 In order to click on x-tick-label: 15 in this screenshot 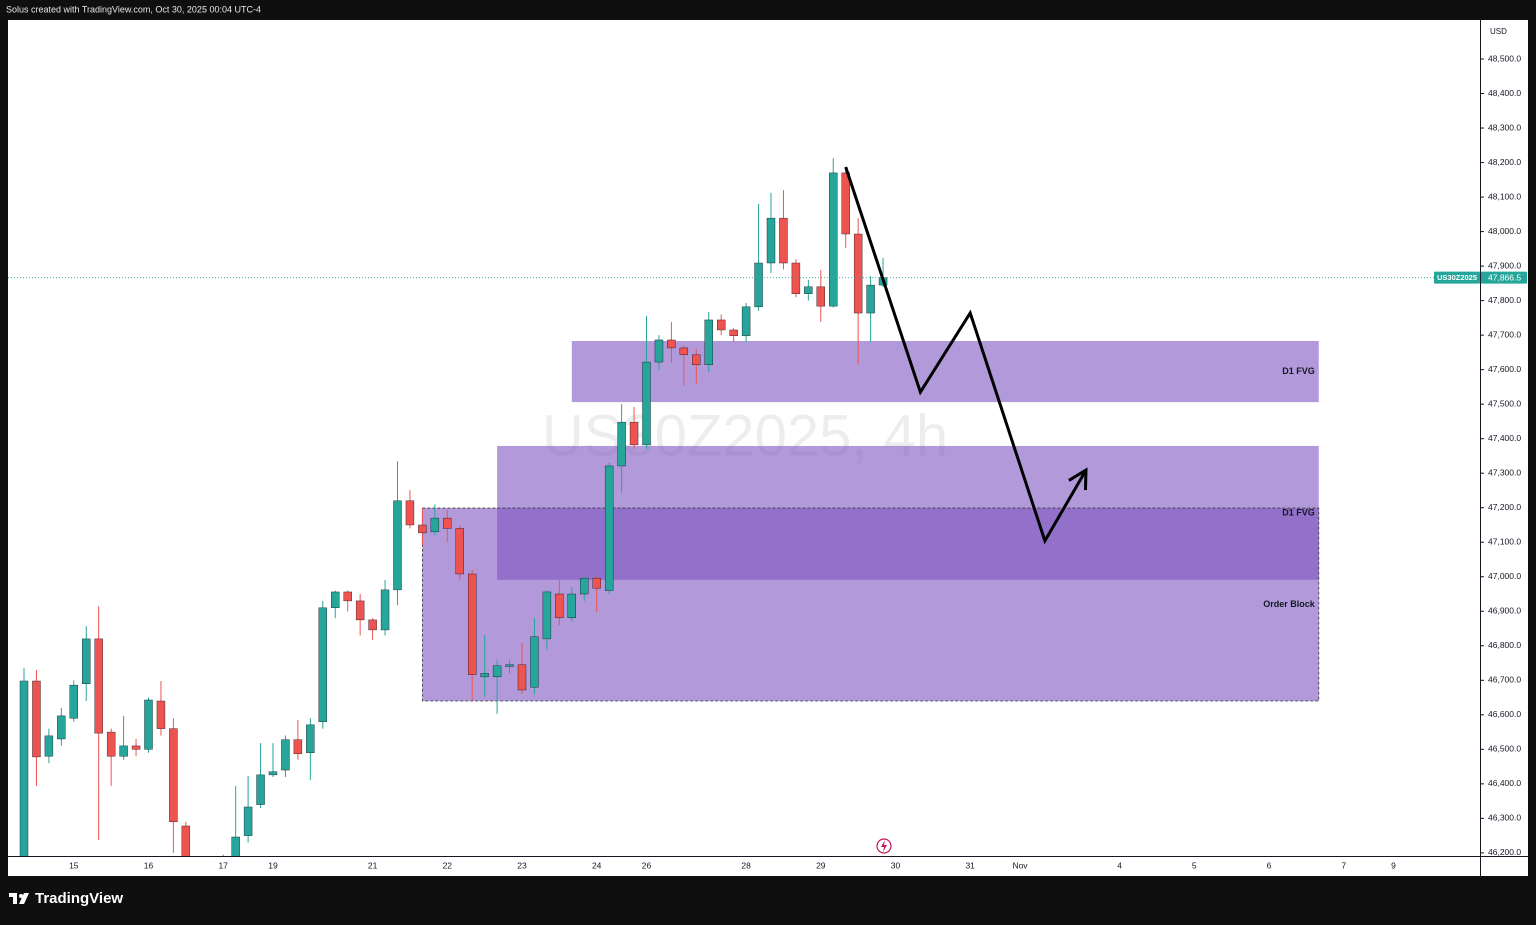, I will do `click(74, 865)`.